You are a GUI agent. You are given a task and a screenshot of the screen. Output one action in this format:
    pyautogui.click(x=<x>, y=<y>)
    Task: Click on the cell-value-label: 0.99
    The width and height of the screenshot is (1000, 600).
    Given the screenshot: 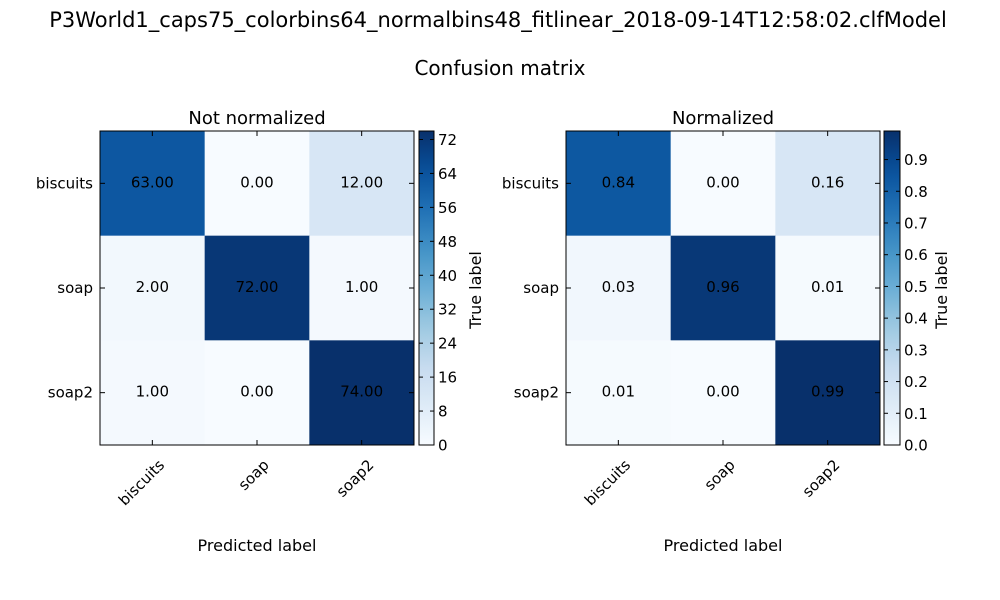 What is the action you would take?
    pyautogui.click(x=827, y=392)
    